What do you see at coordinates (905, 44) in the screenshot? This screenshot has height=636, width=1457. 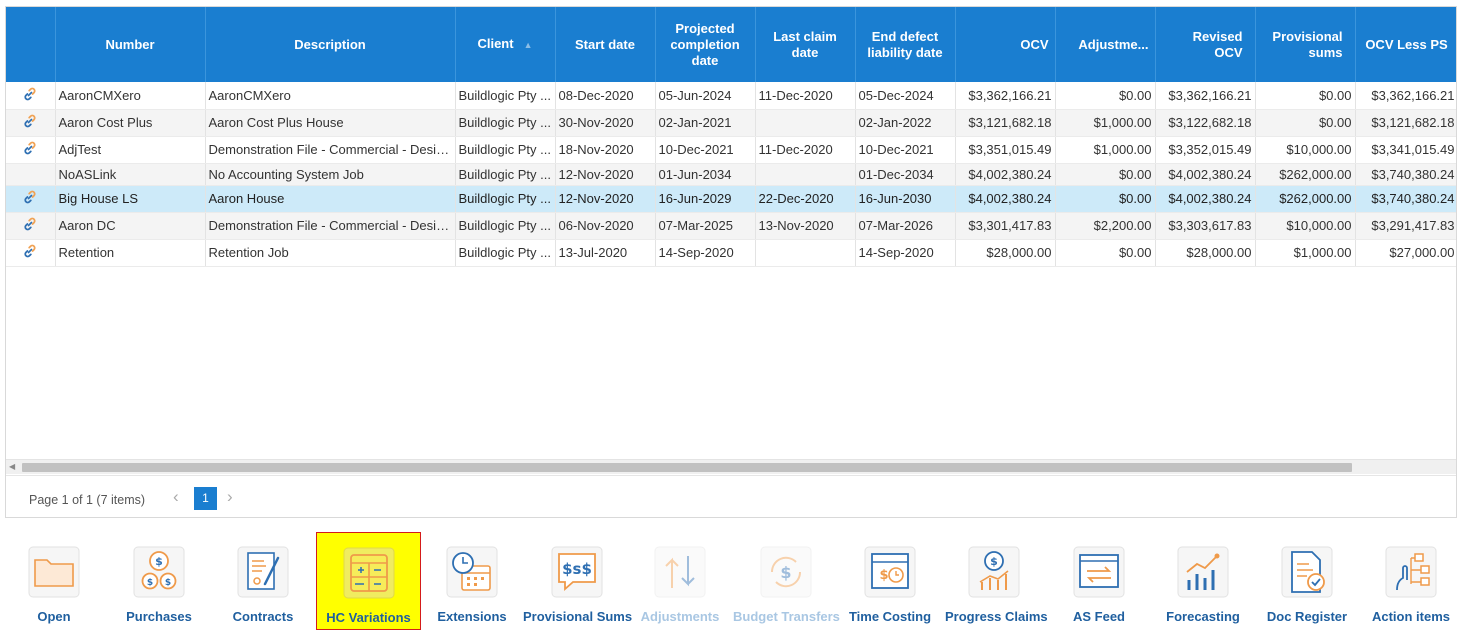 I see `column-header-end-defect: End defect liability date` at bounding box center [905, 44].